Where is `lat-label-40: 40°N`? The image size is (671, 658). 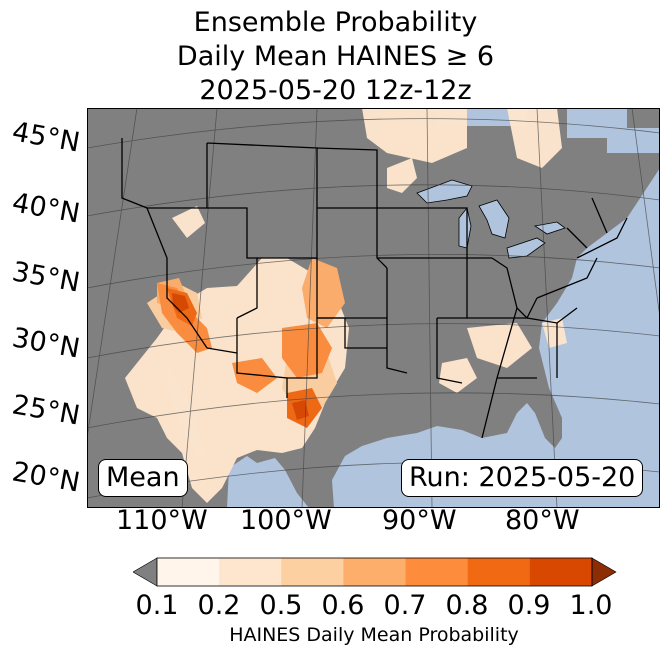 lat-label-40: 40°N is located at coordinates (46, 208).